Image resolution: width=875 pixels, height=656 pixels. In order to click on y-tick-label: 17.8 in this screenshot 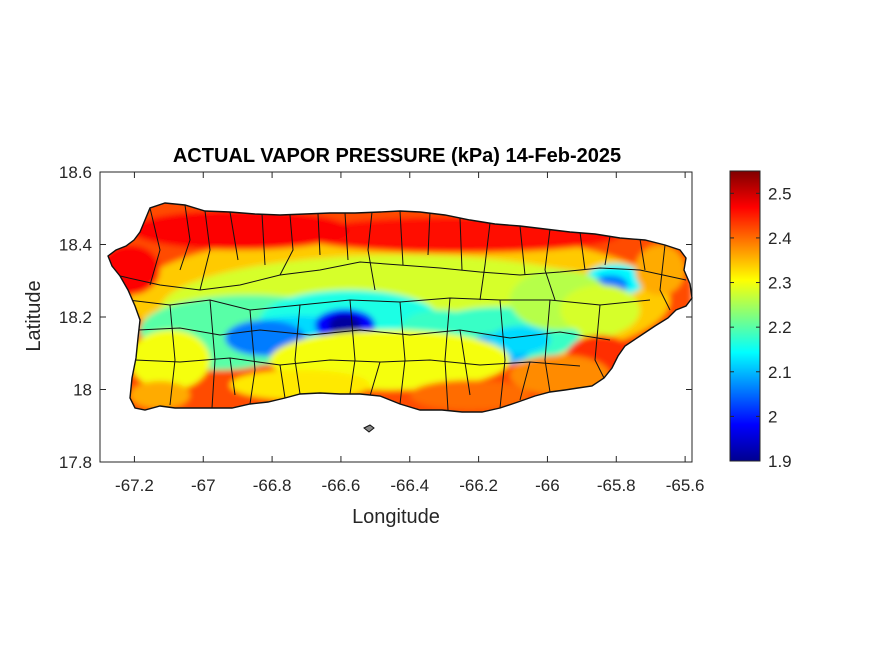, I will do `click(75, 462)`.